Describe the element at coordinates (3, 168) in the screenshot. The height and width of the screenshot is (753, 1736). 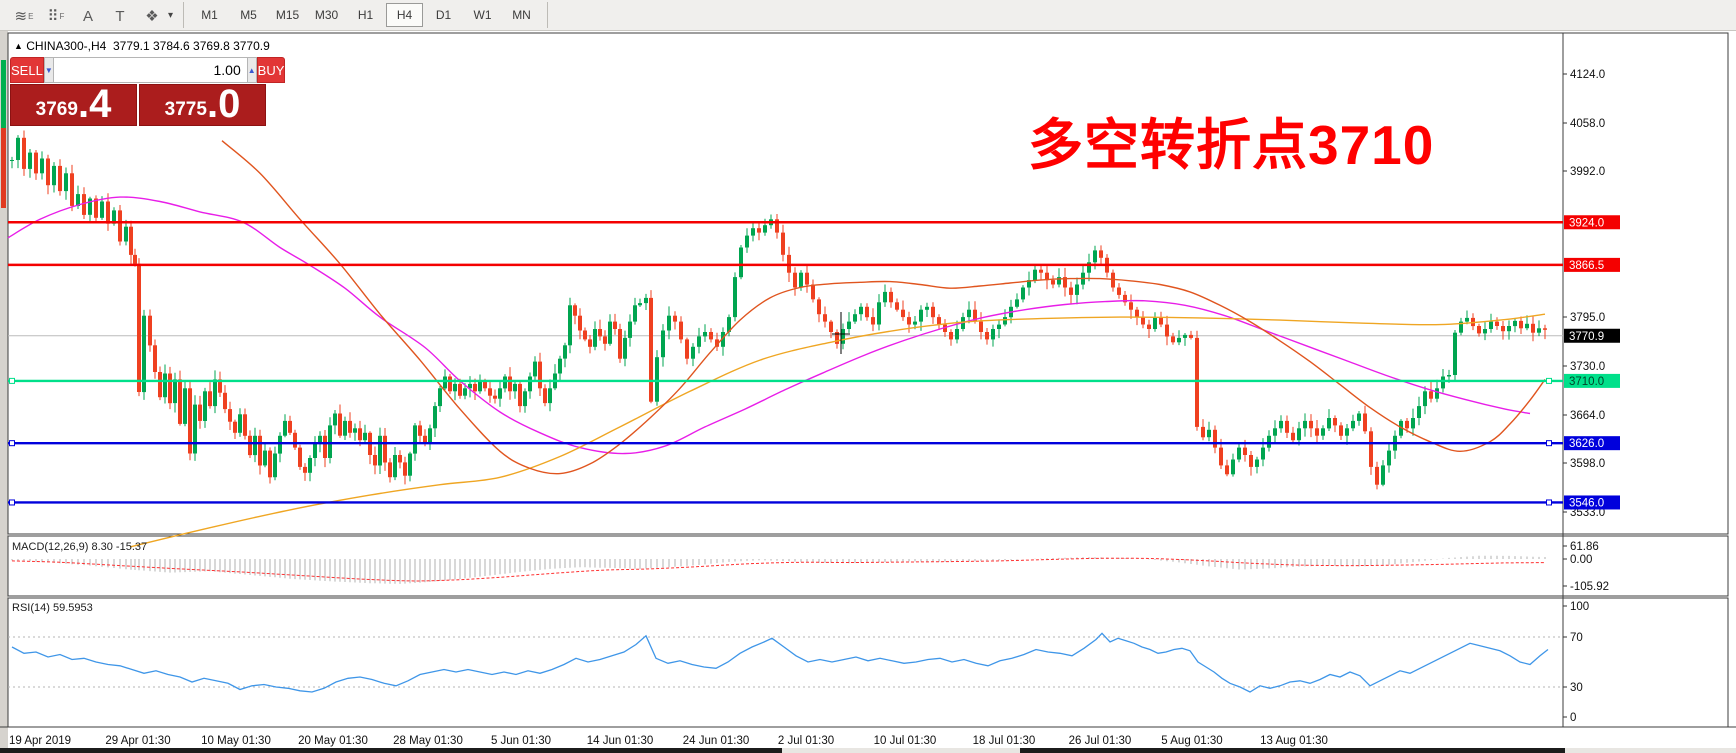
I see `left-strip-red-mark` at that location.